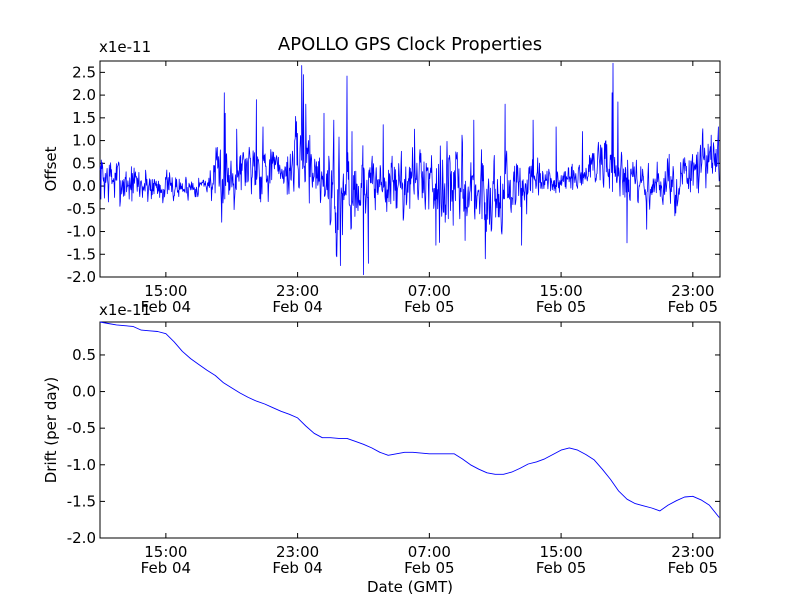  I want to click on y-tick-label: 1.5, so click(84, 118).